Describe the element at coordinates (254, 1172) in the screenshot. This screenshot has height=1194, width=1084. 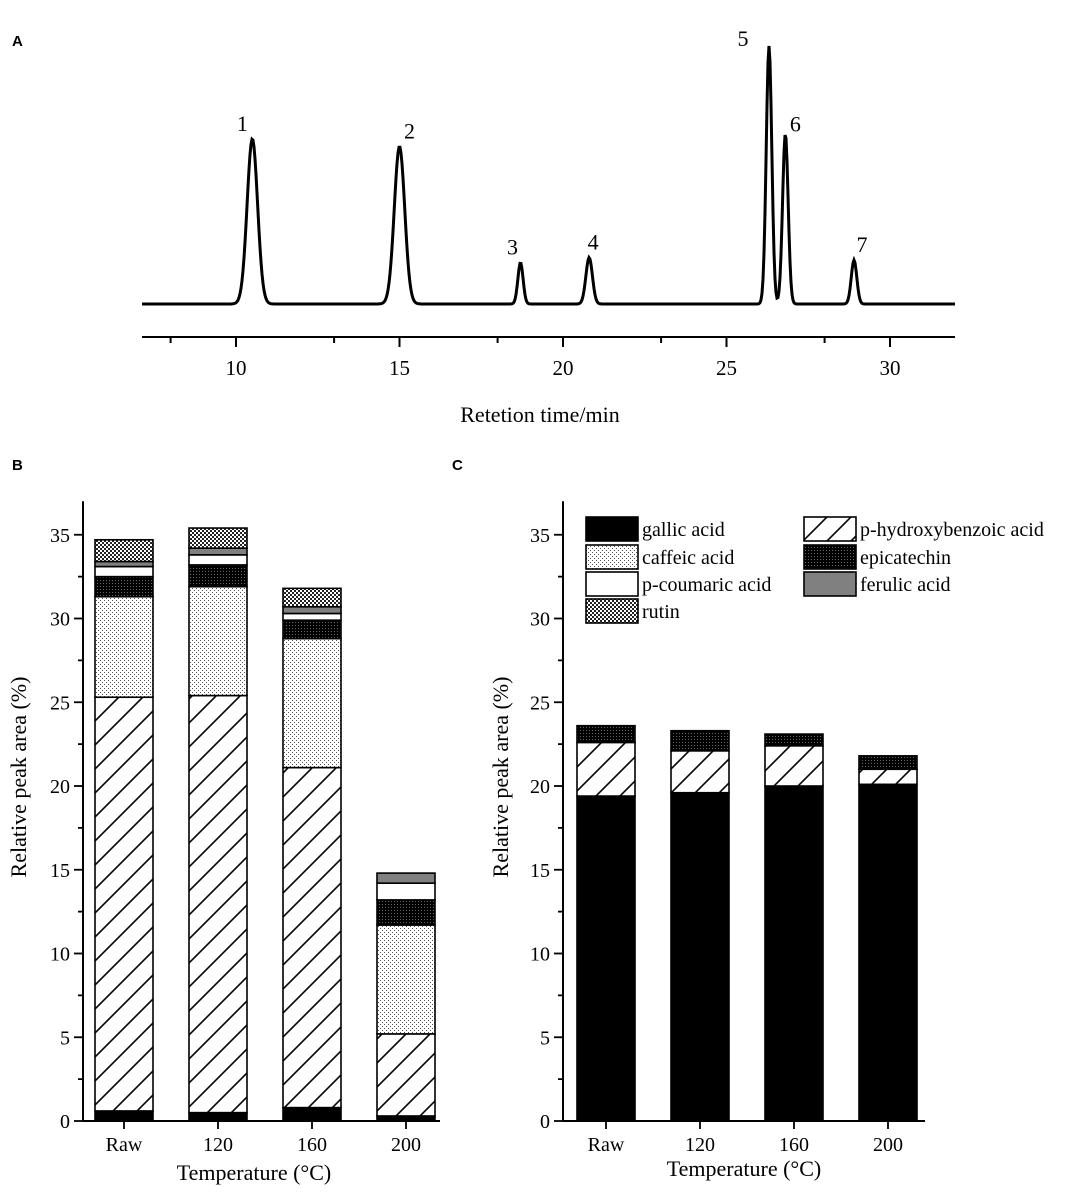
I see `chart-b-x-axis-label: Temperature (°C)` at that location.